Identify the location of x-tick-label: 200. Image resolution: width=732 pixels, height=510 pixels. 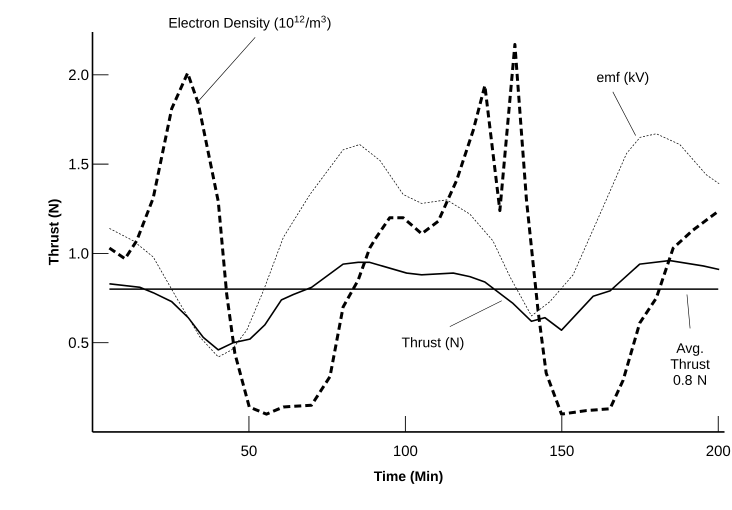
(718, 451).